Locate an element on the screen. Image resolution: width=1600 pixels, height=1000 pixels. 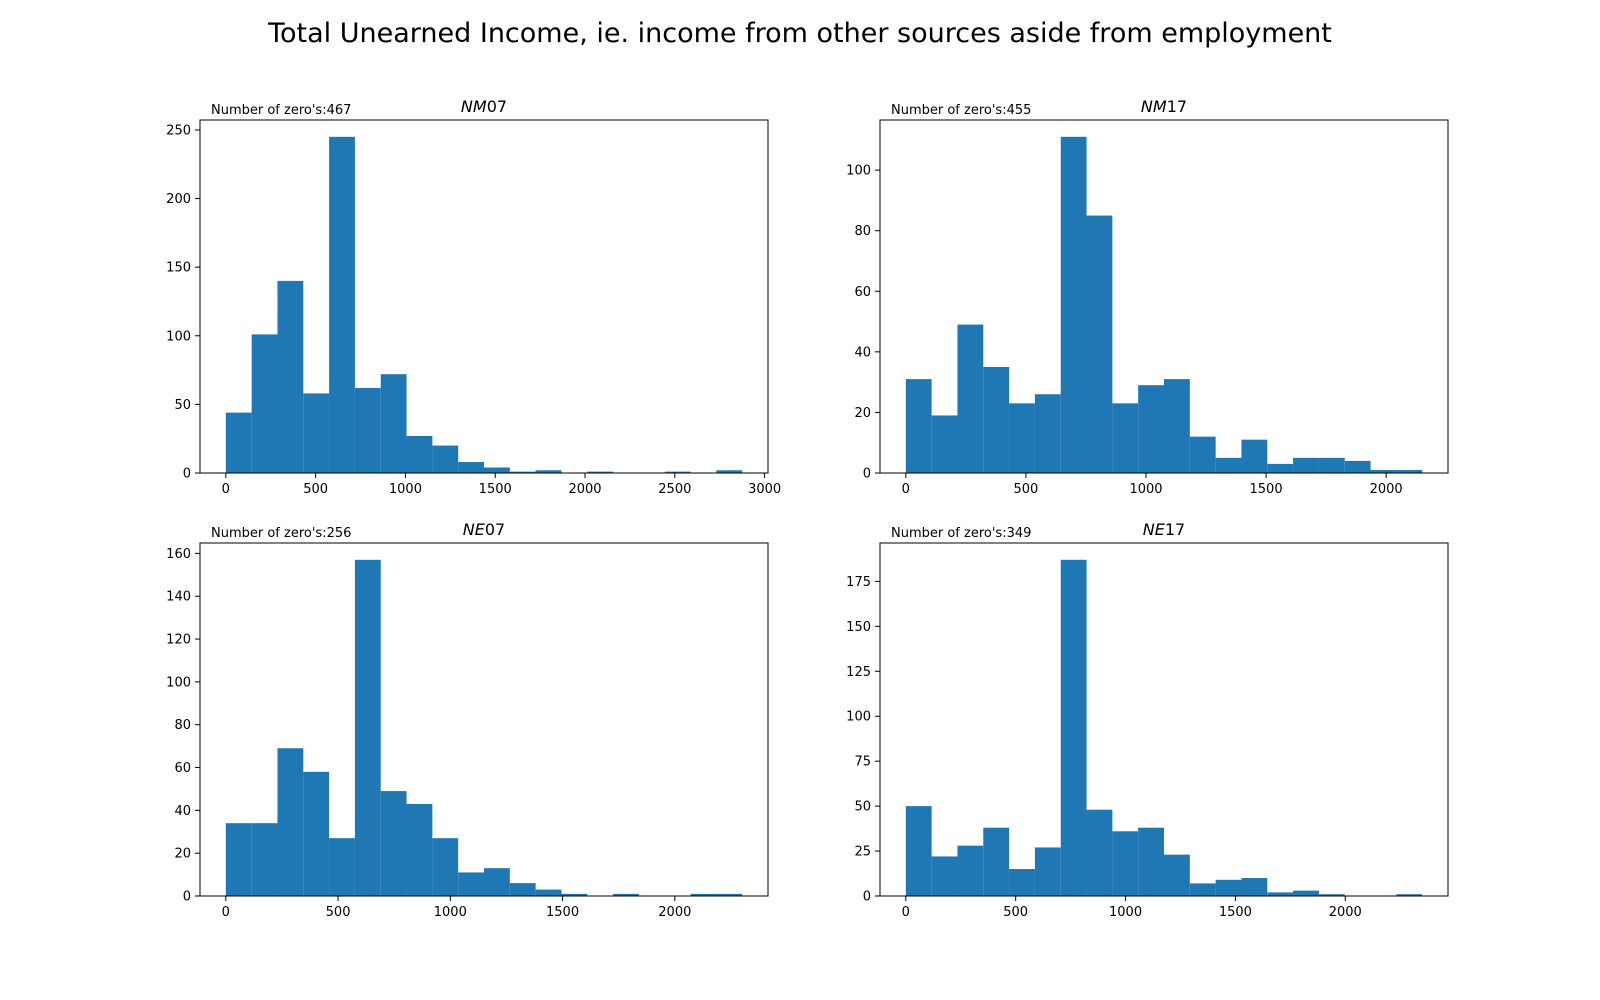
y-tick-label: 250 is located at coordinates (178, 130).